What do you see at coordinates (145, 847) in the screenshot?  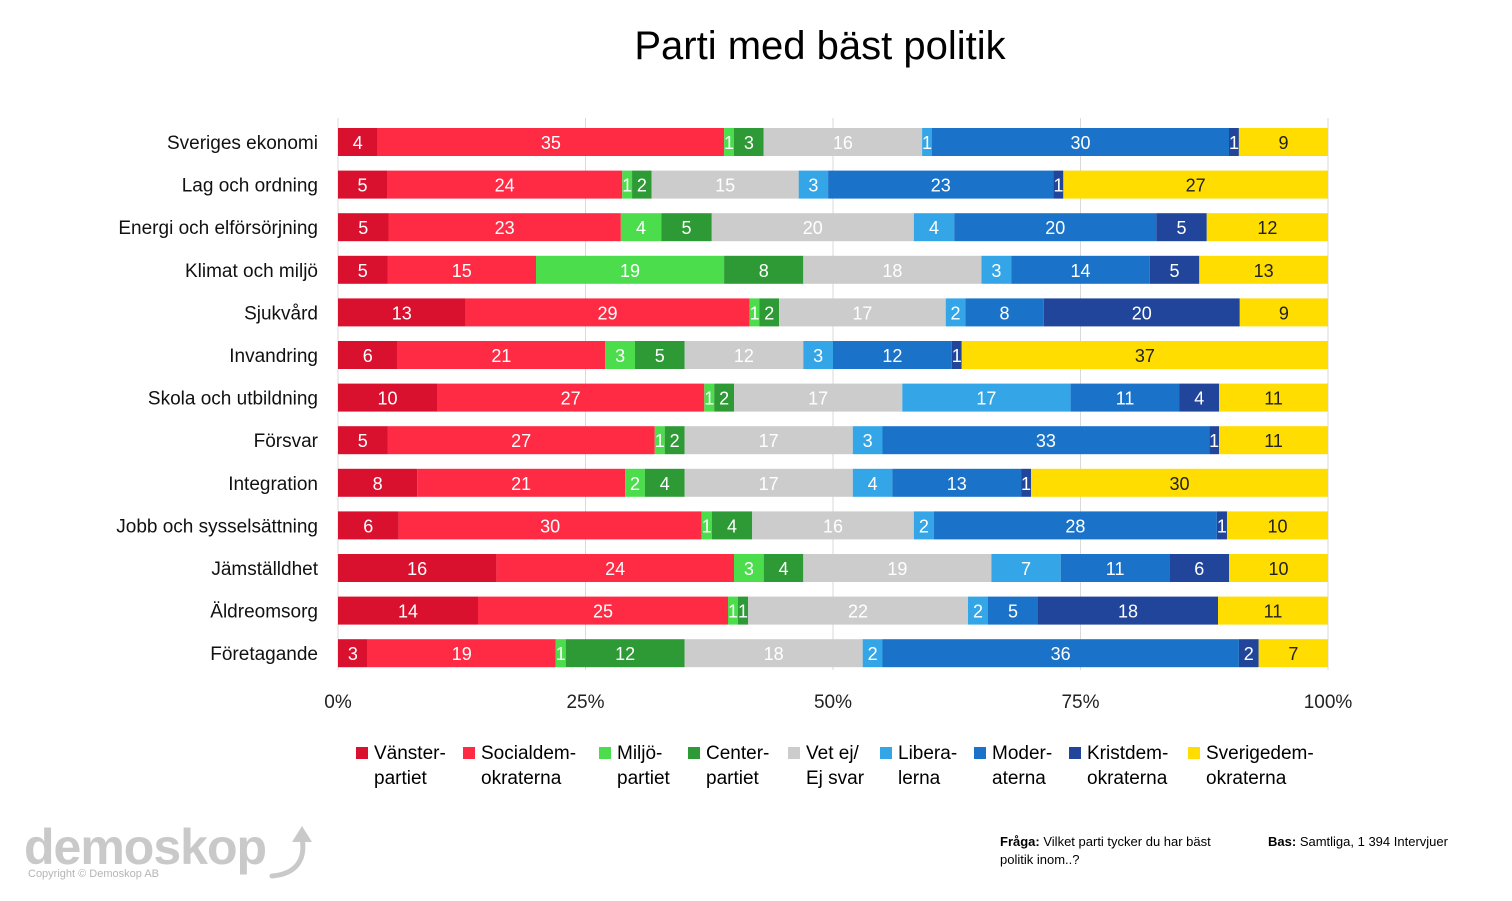 I see `logo-text: demoskop` at bounding box center [145, 847].